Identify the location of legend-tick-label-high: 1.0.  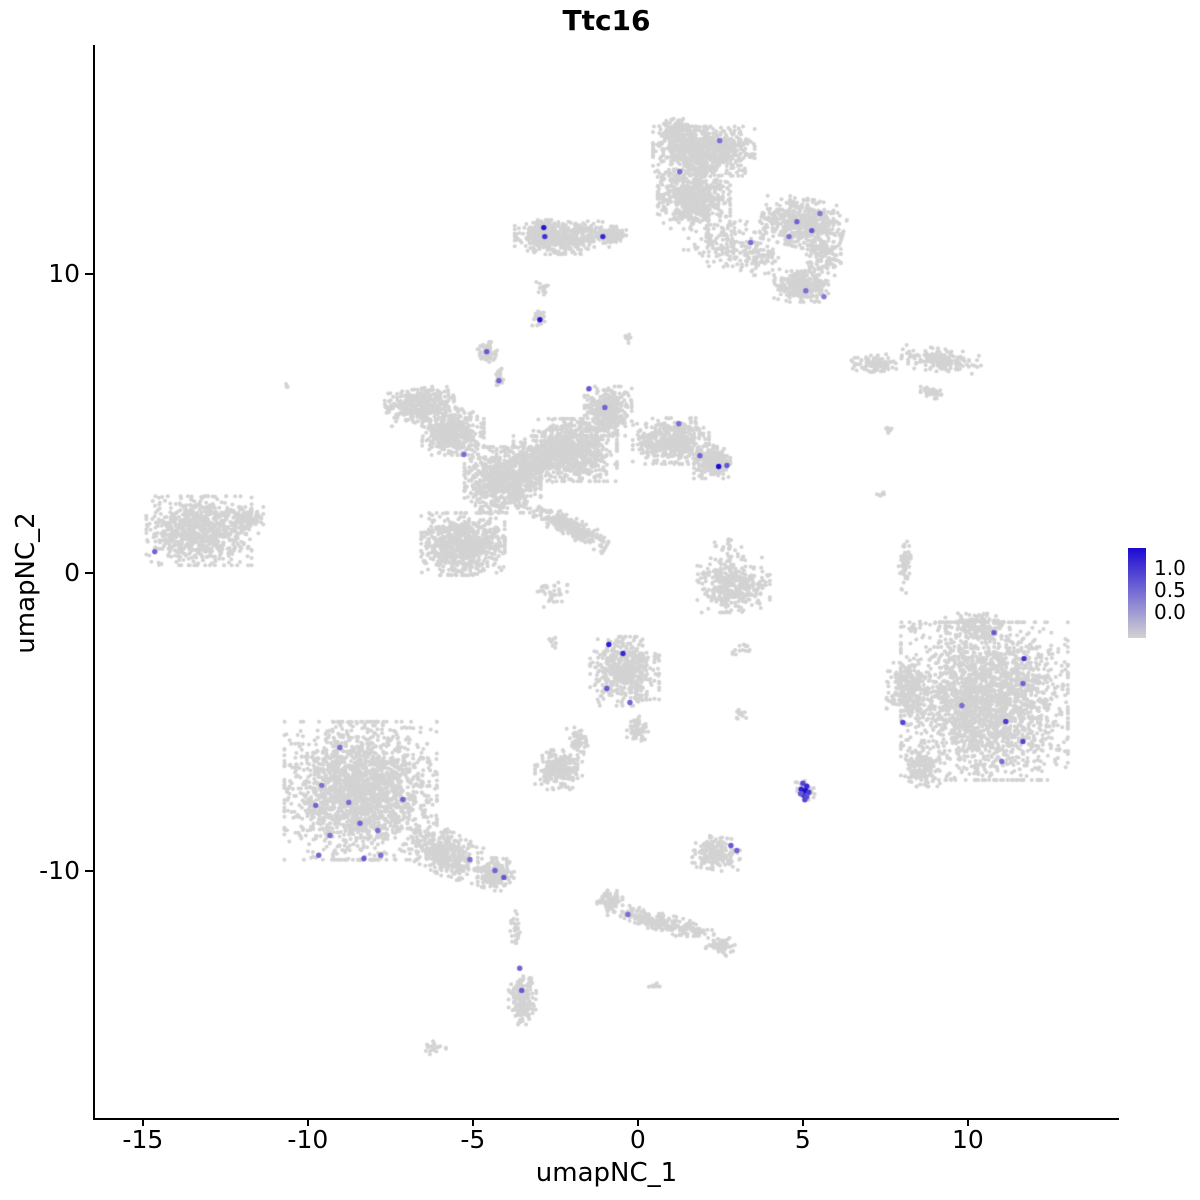
(1170, 568).